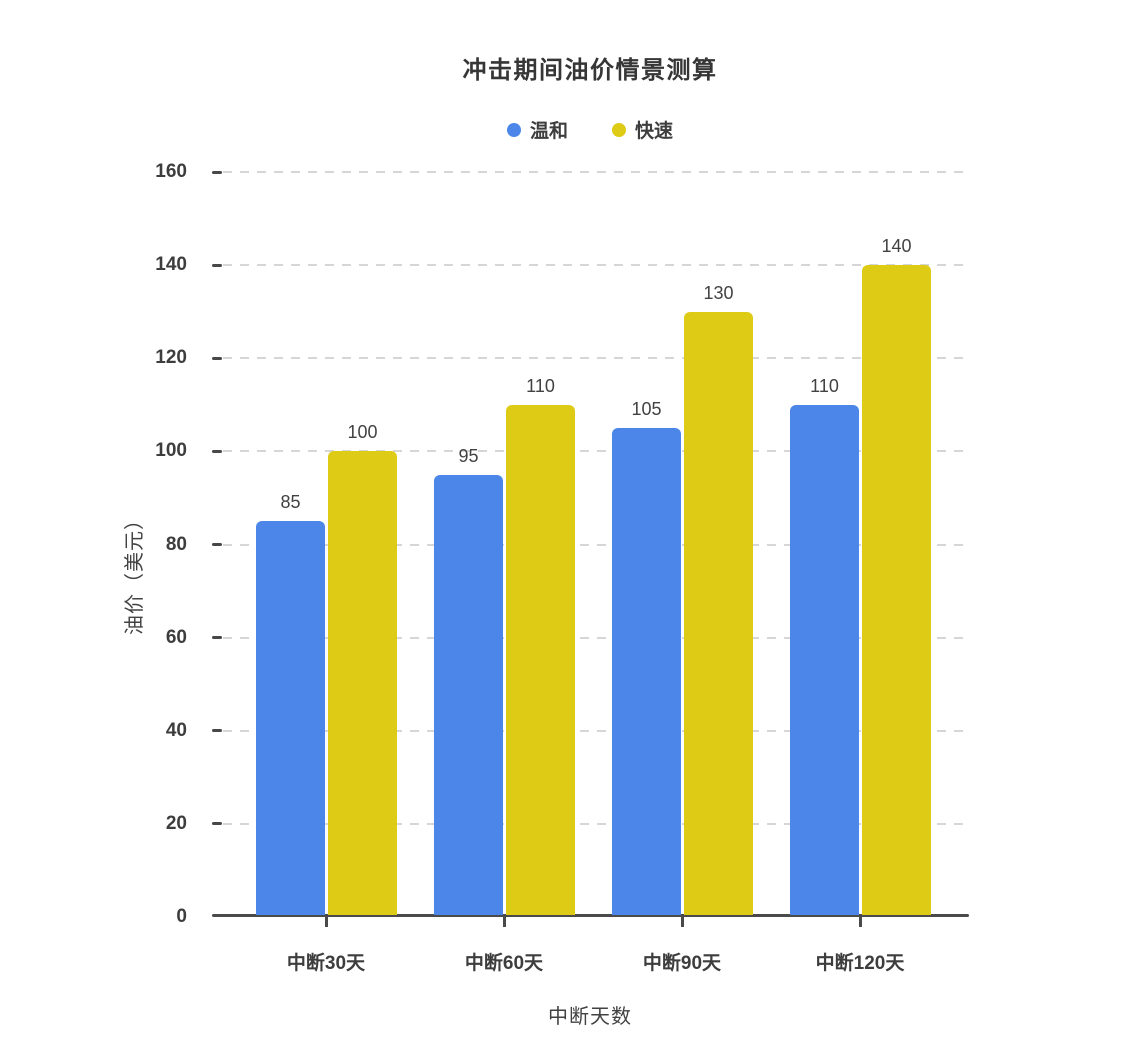 The height and width of the screenshot is (1048, 1125). Describe the element at coordinates (468, 695) in the screenshot. I see `bar-温和-中断60天` at that location.